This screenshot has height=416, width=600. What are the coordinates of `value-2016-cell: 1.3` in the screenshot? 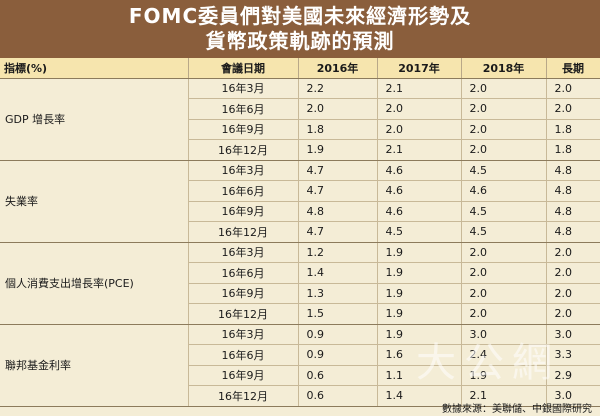 It's located at (338, 293).